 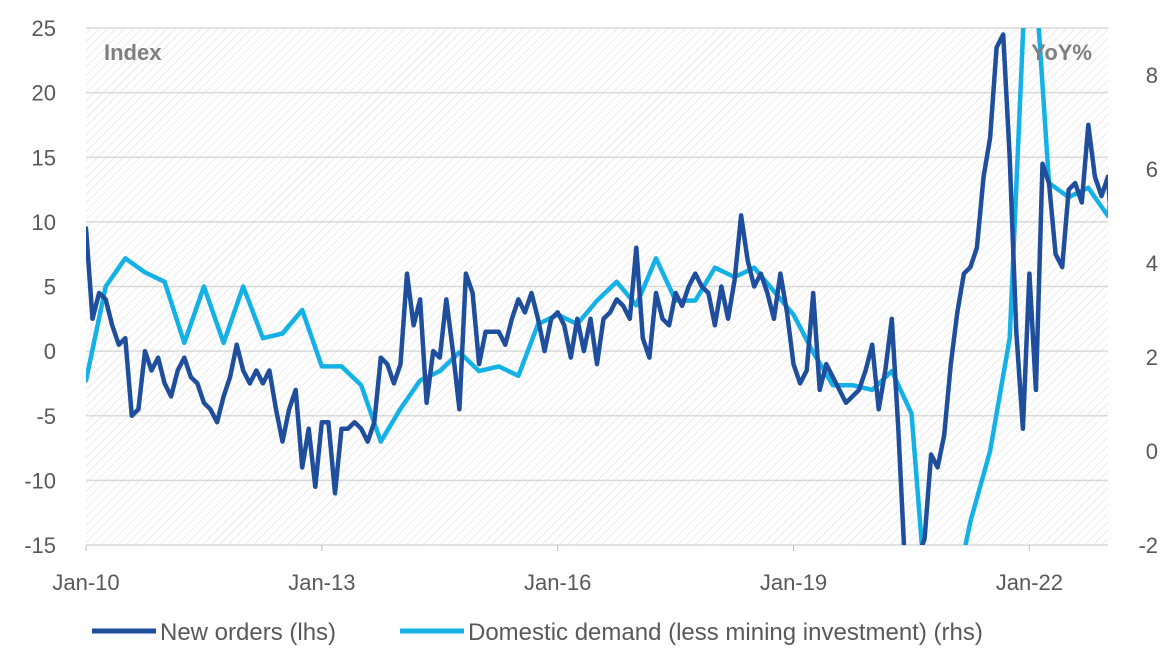 I want to click on right-tick-label: 4, so click(x=1152, y=263).